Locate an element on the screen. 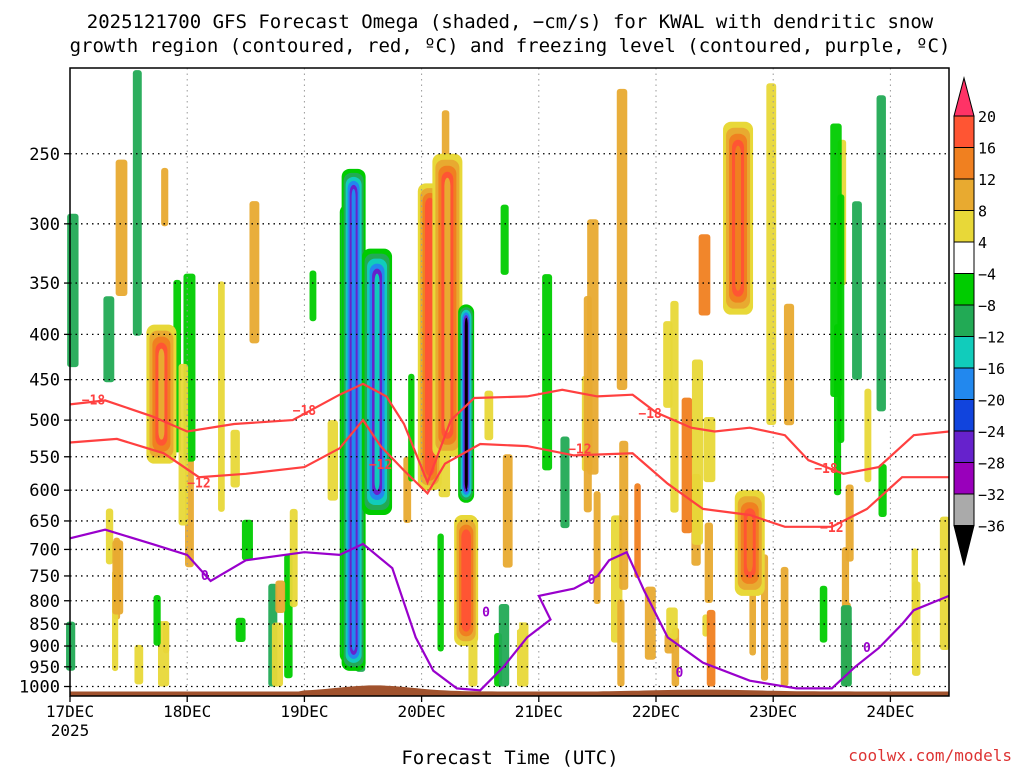  y-tick-label: 1000 is located at coordinates (39, 688).